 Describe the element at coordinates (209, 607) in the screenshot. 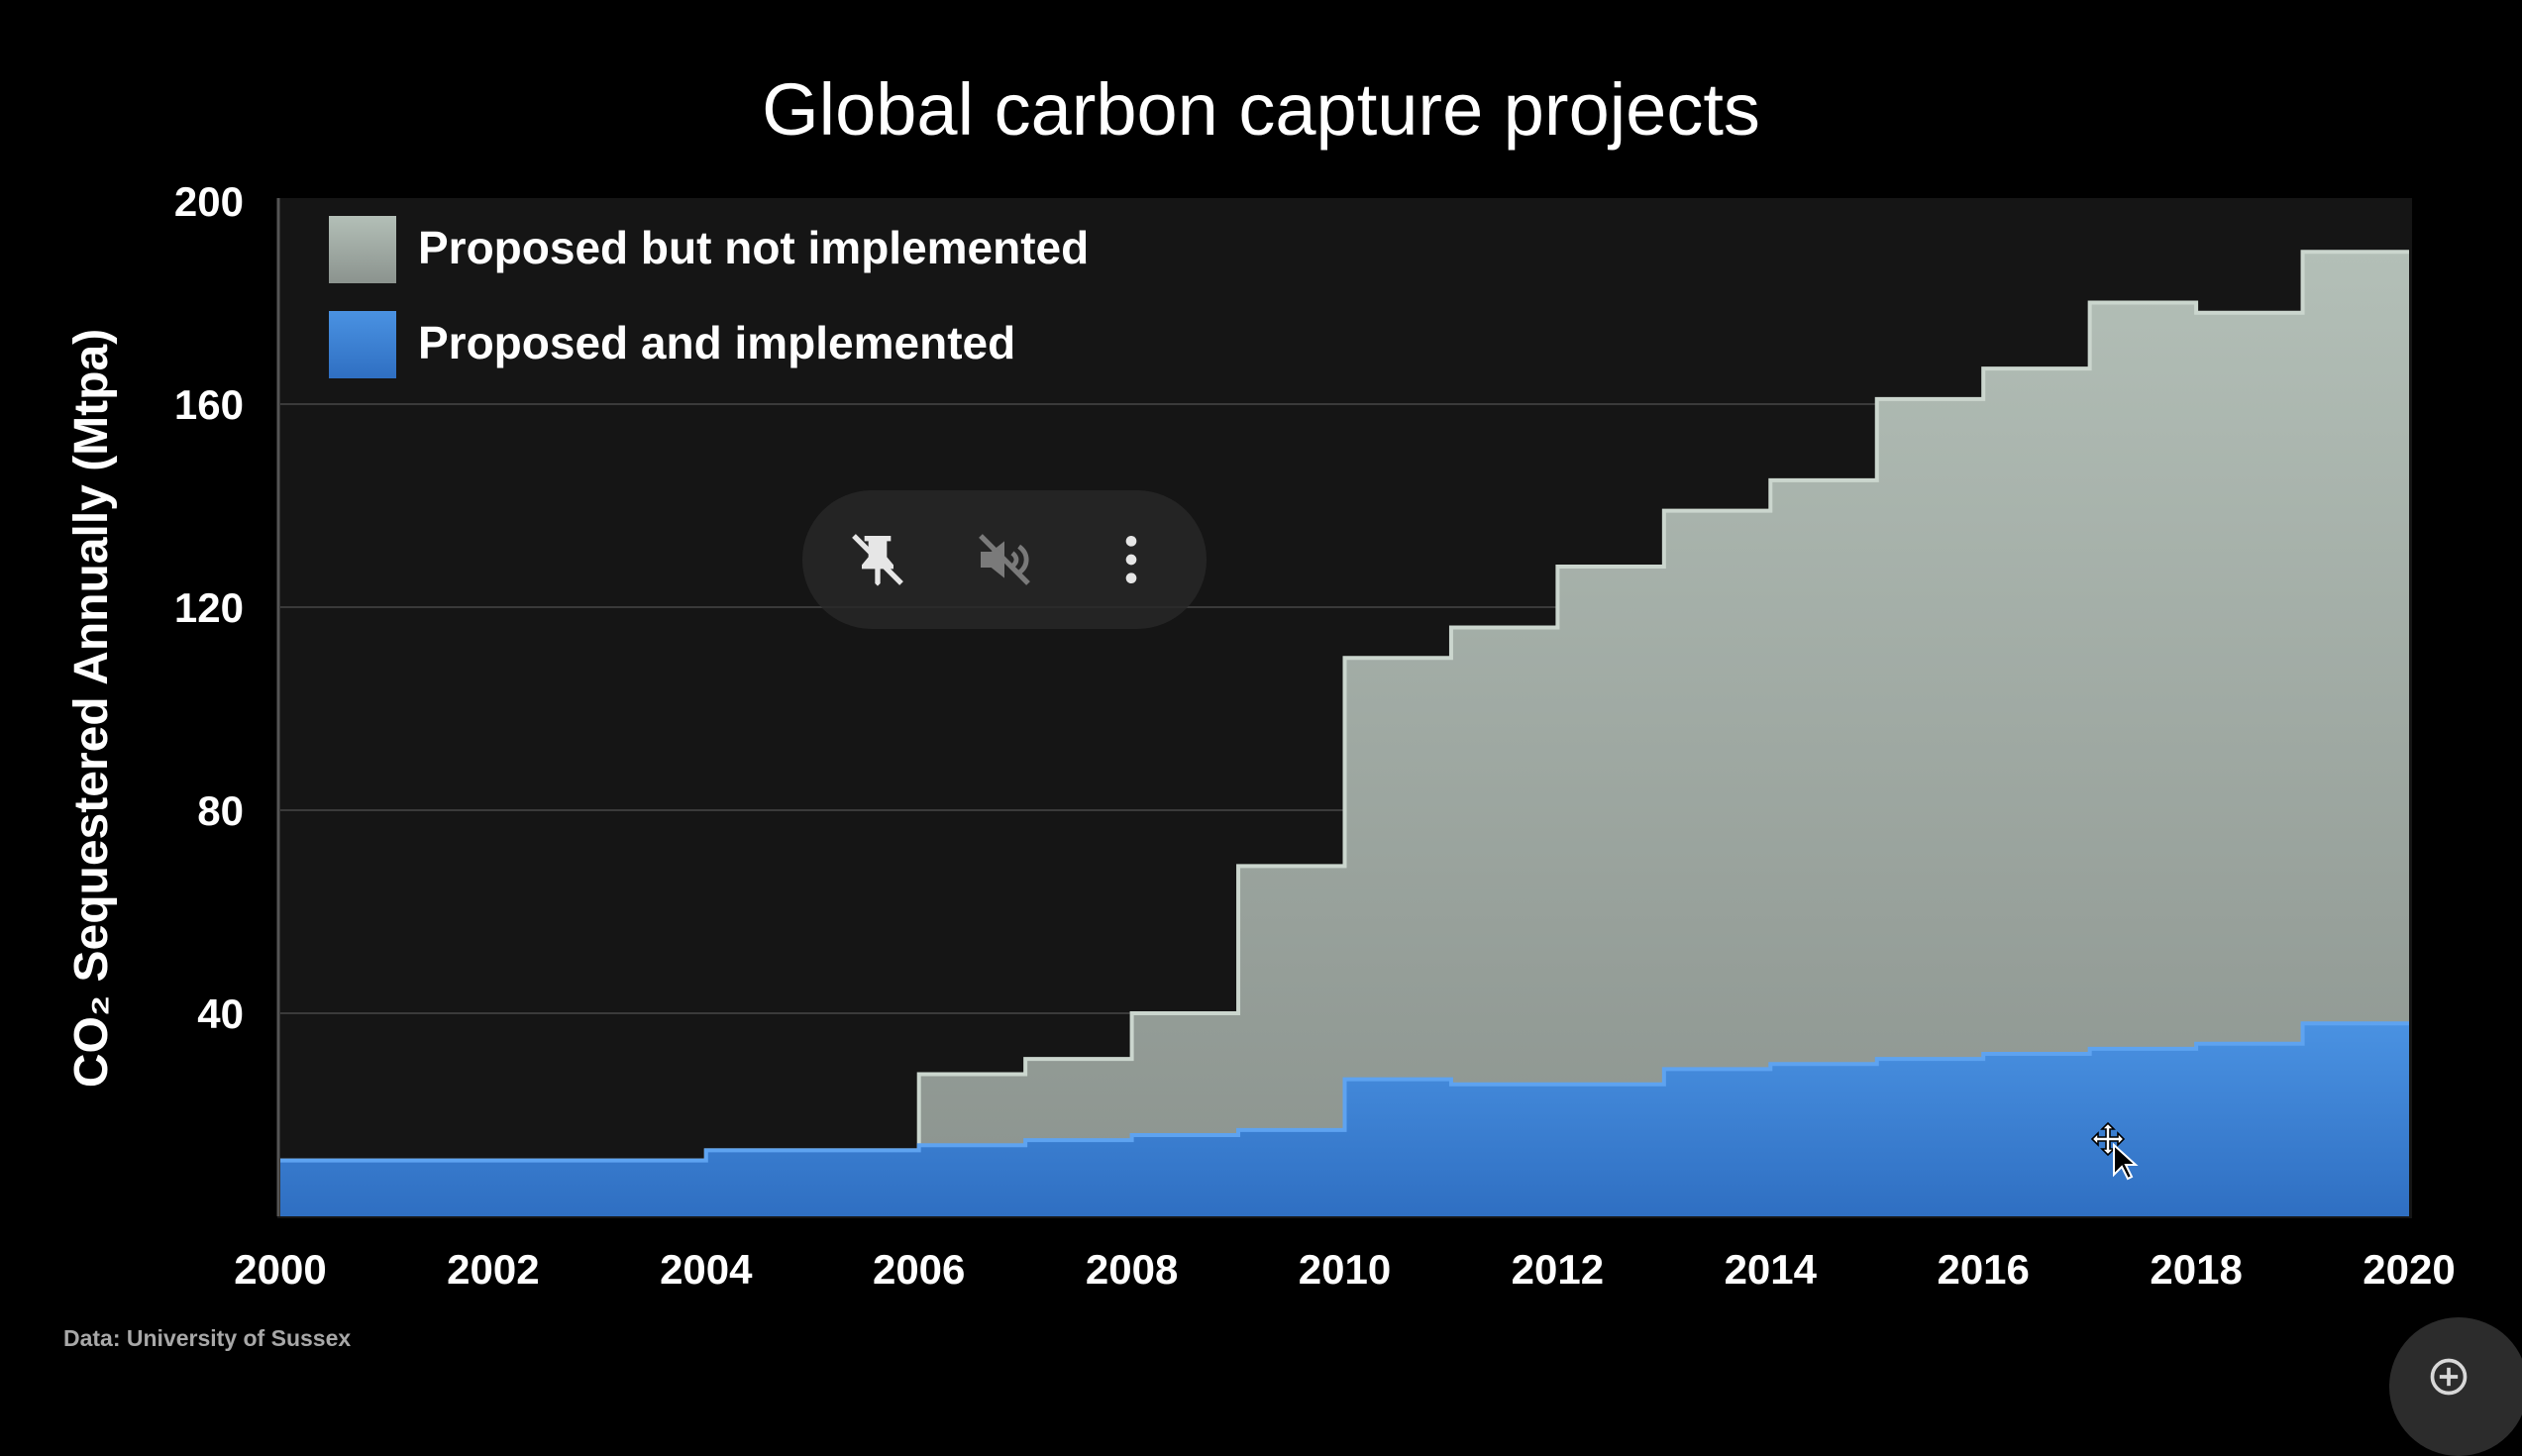

I see `y-tick-label: 120` at that location.